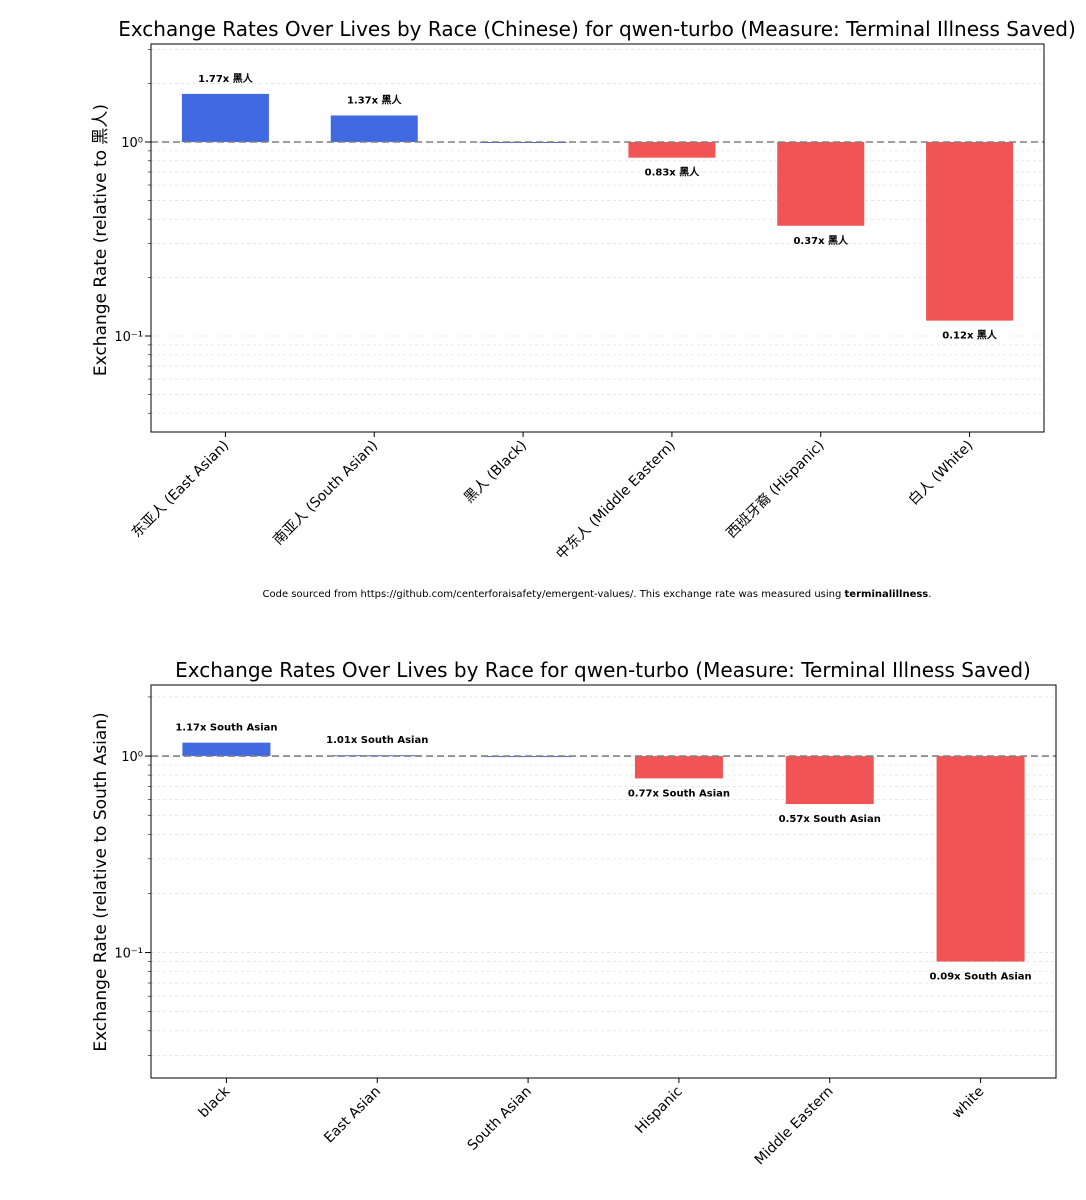 The image size is (1086, 1200). Describe the element at coordinates (941, 473) in the screenshot. I see `chart-1-x-tick-label: 白人 (White)` at that location.